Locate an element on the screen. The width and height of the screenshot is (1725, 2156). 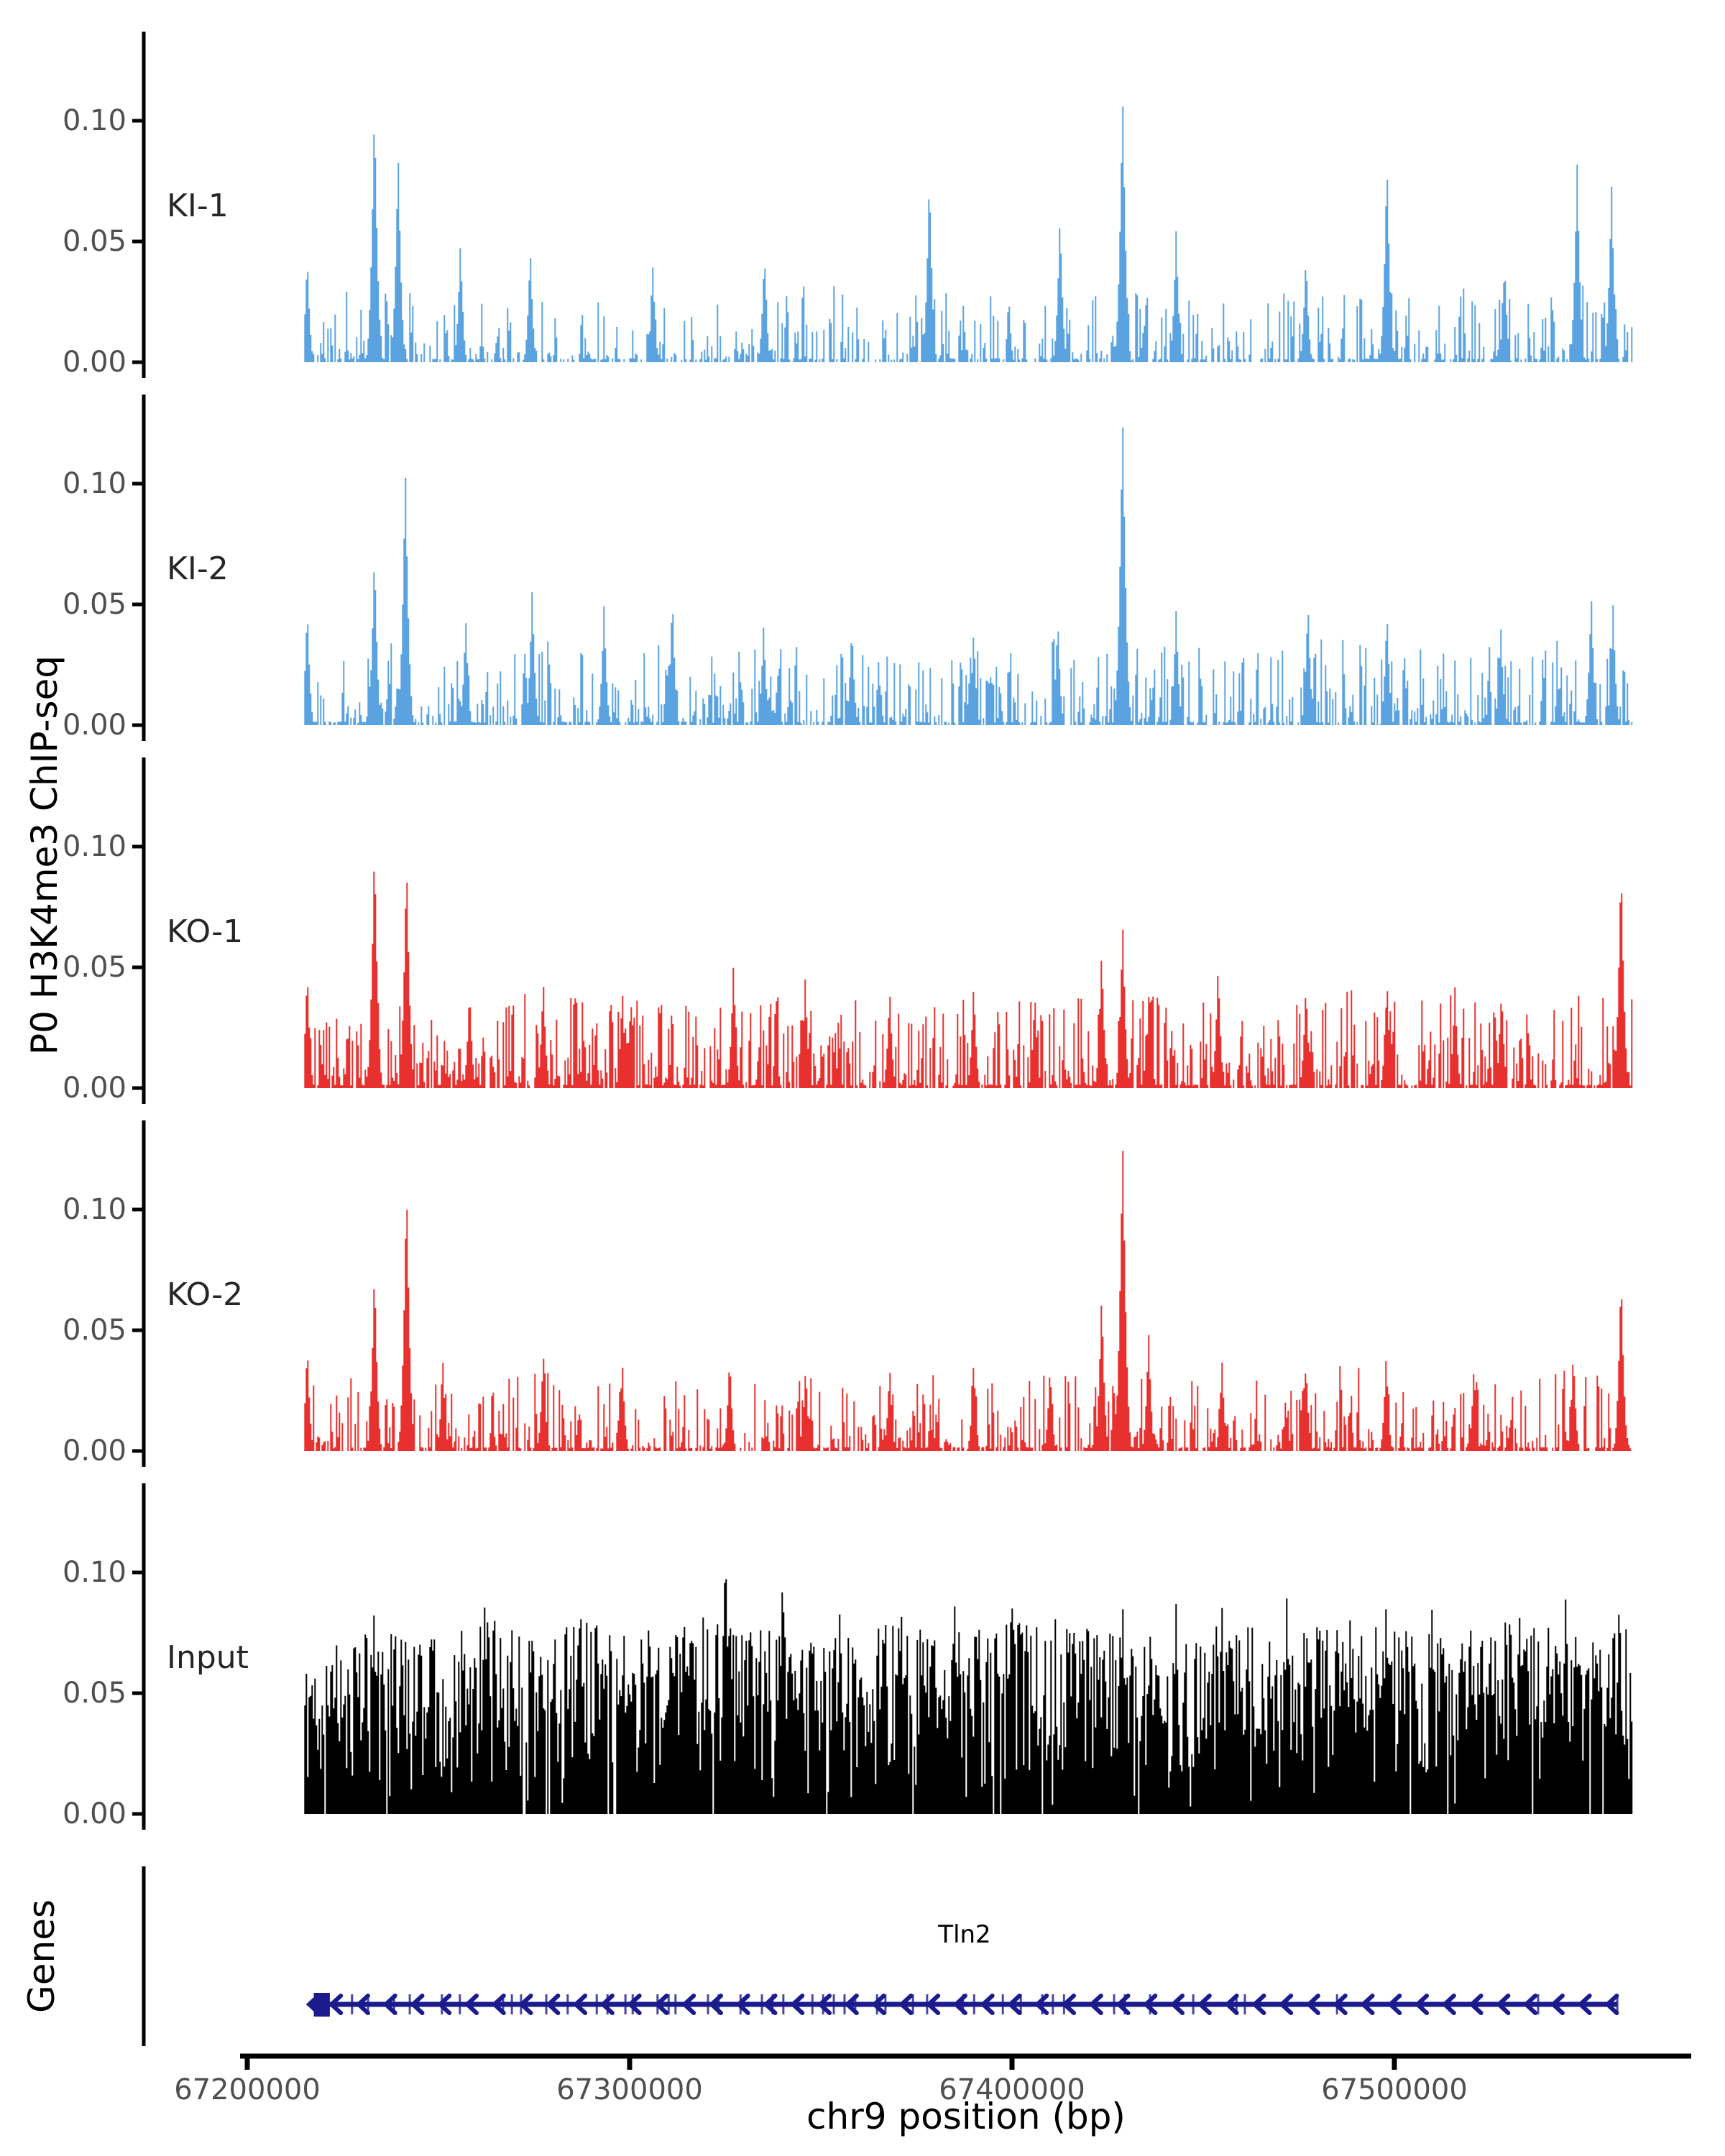
track-label-KI-1: KI-1 is located at coordinates (198, 206).